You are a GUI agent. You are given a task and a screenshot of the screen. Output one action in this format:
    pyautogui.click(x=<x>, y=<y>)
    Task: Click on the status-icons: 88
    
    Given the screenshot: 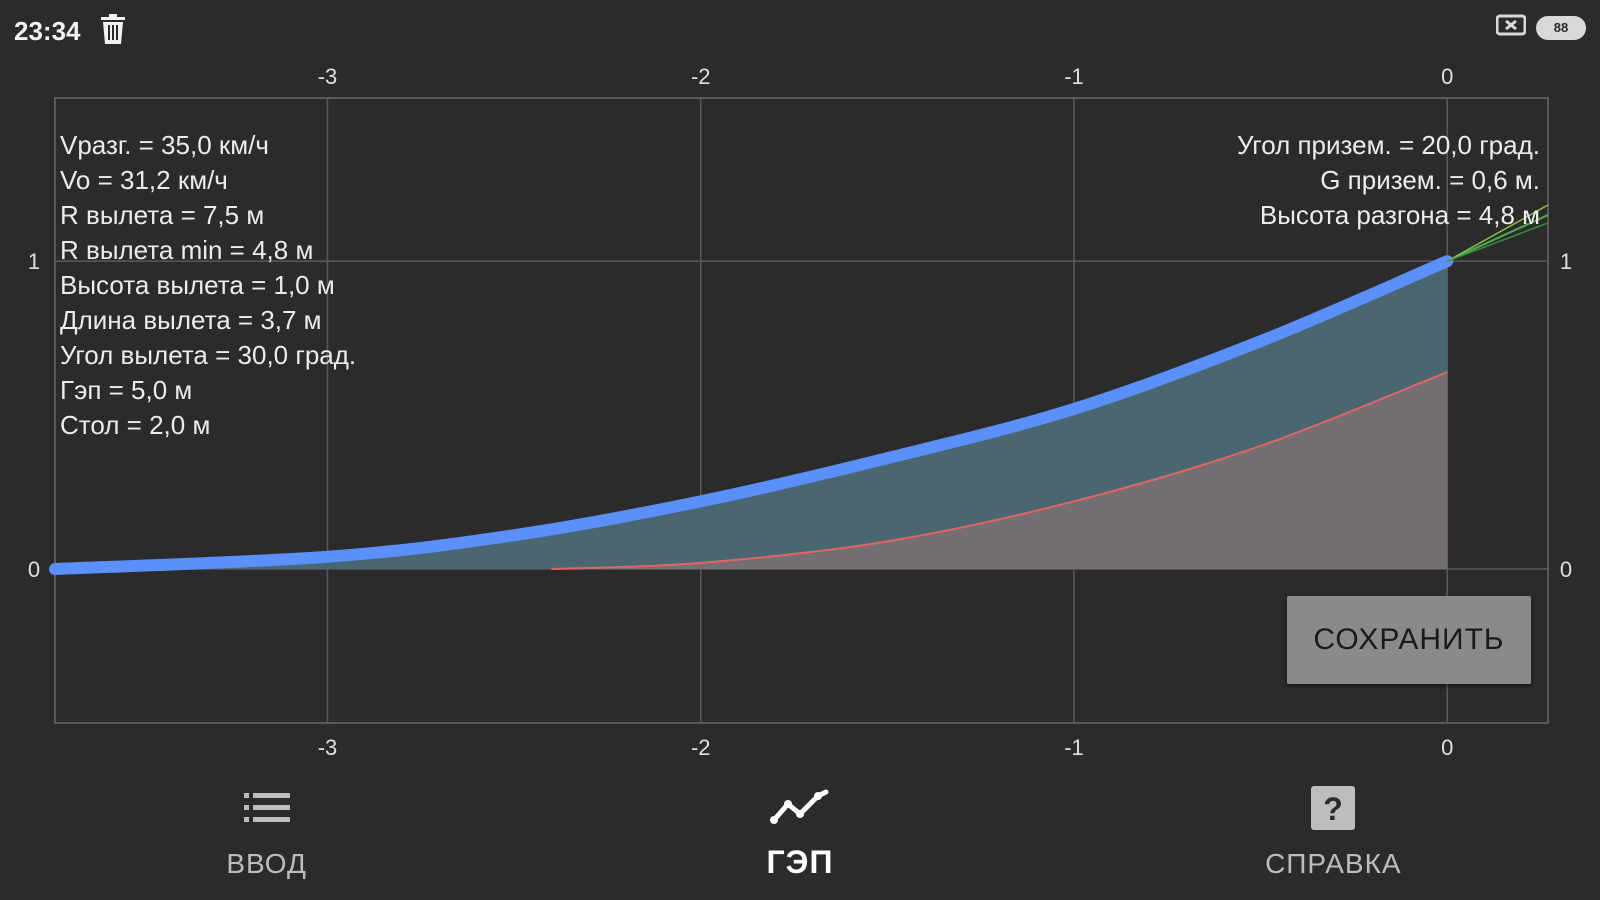 What is the action you would take?
    pyautogui.click(x=1540, y=27)
    